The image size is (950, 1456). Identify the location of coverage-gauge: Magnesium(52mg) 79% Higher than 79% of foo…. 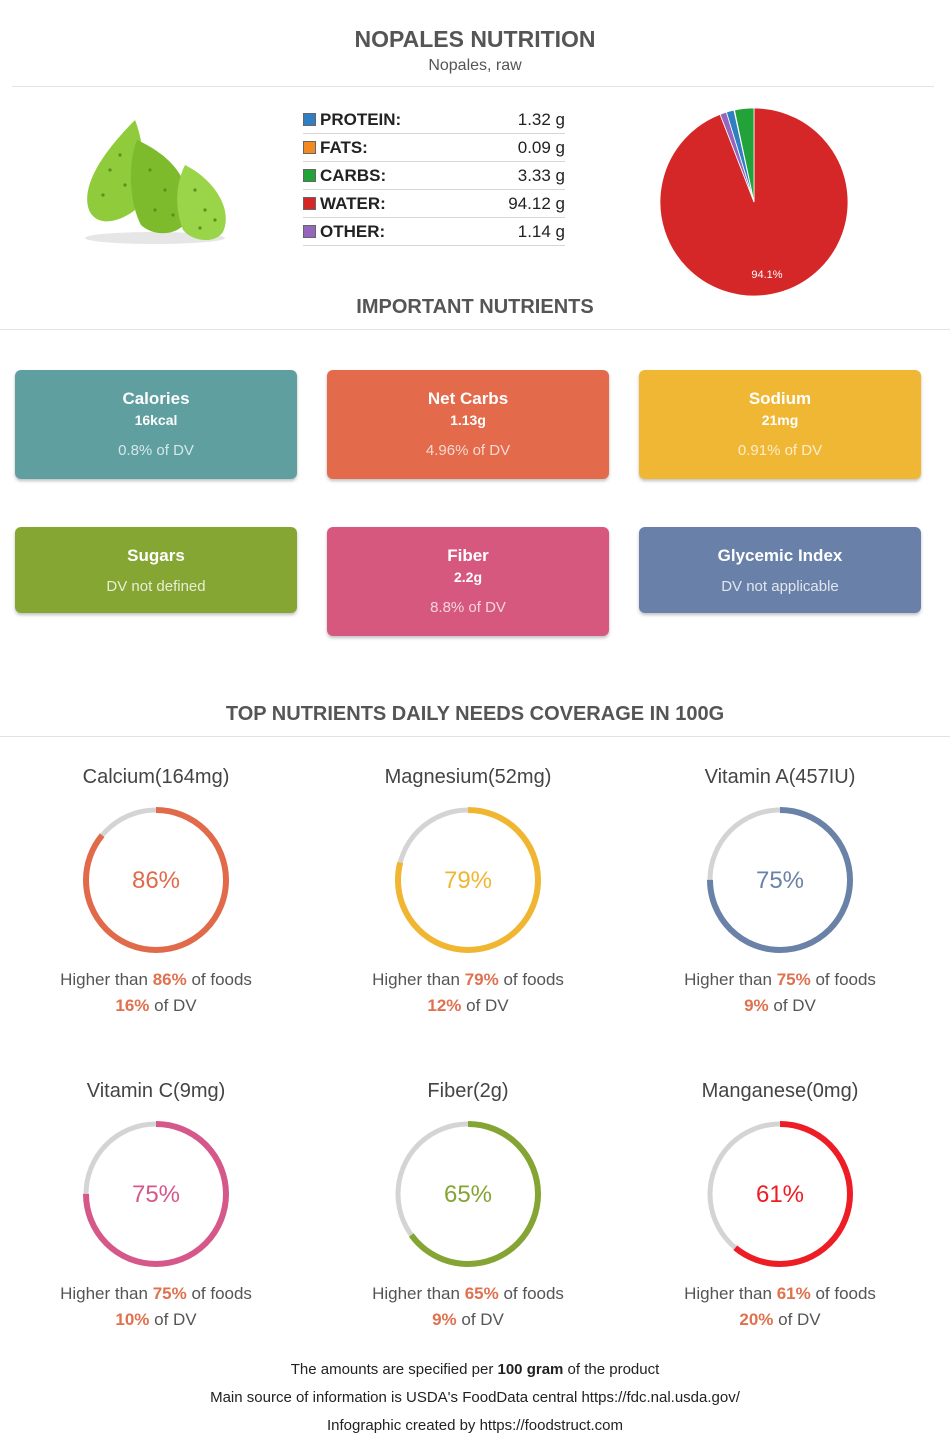
(468, 891).